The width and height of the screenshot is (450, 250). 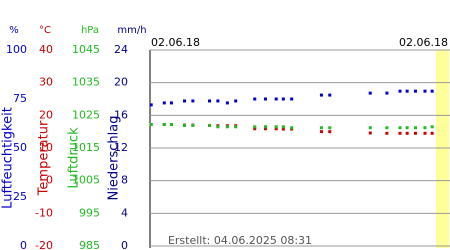 I want to click on y-tick-label: -10, so click(x=44, y=212).